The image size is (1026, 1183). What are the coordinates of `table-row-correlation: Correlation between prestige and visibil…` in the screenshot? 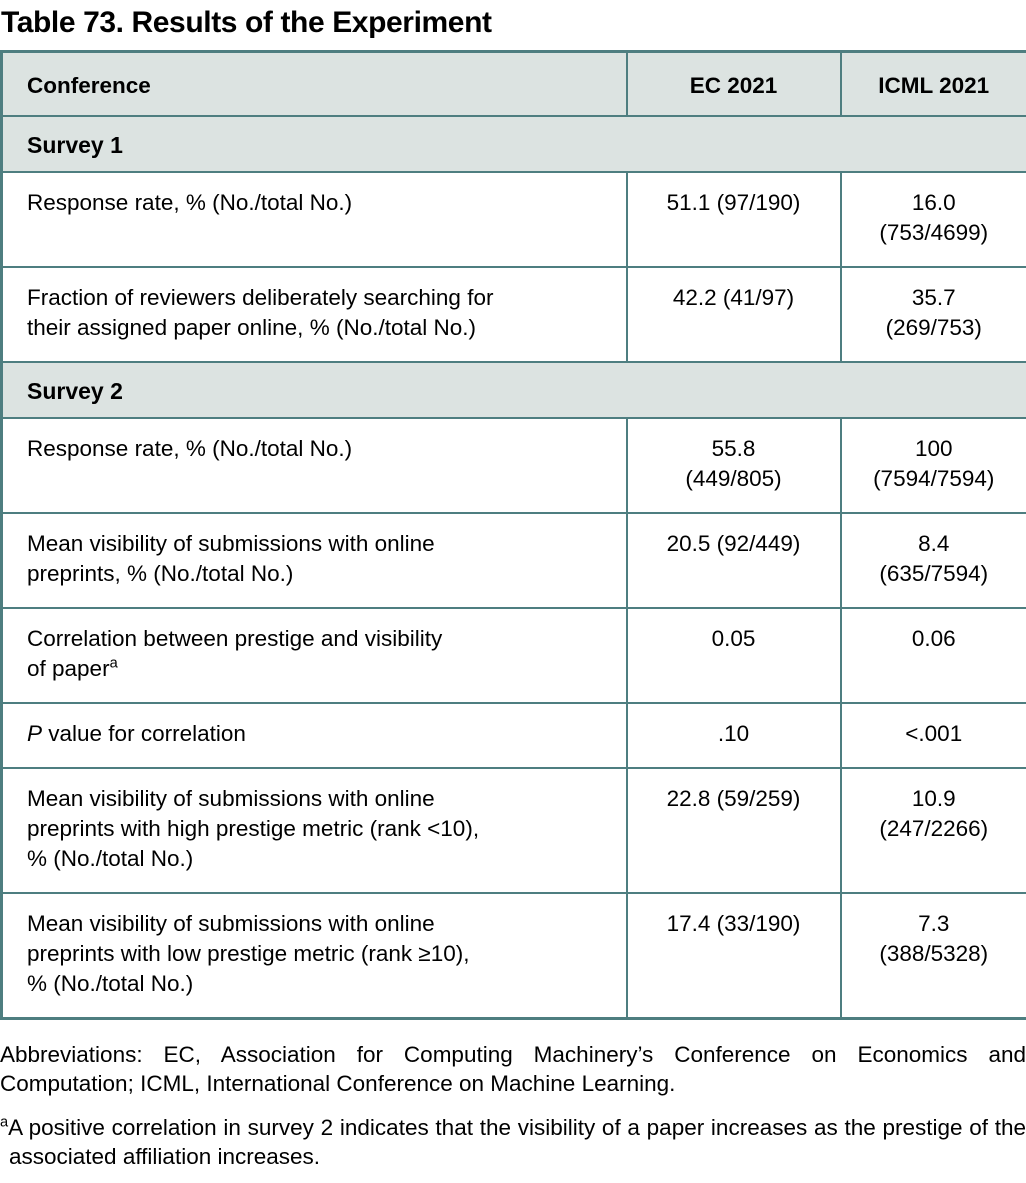 It's located at (513, 655).